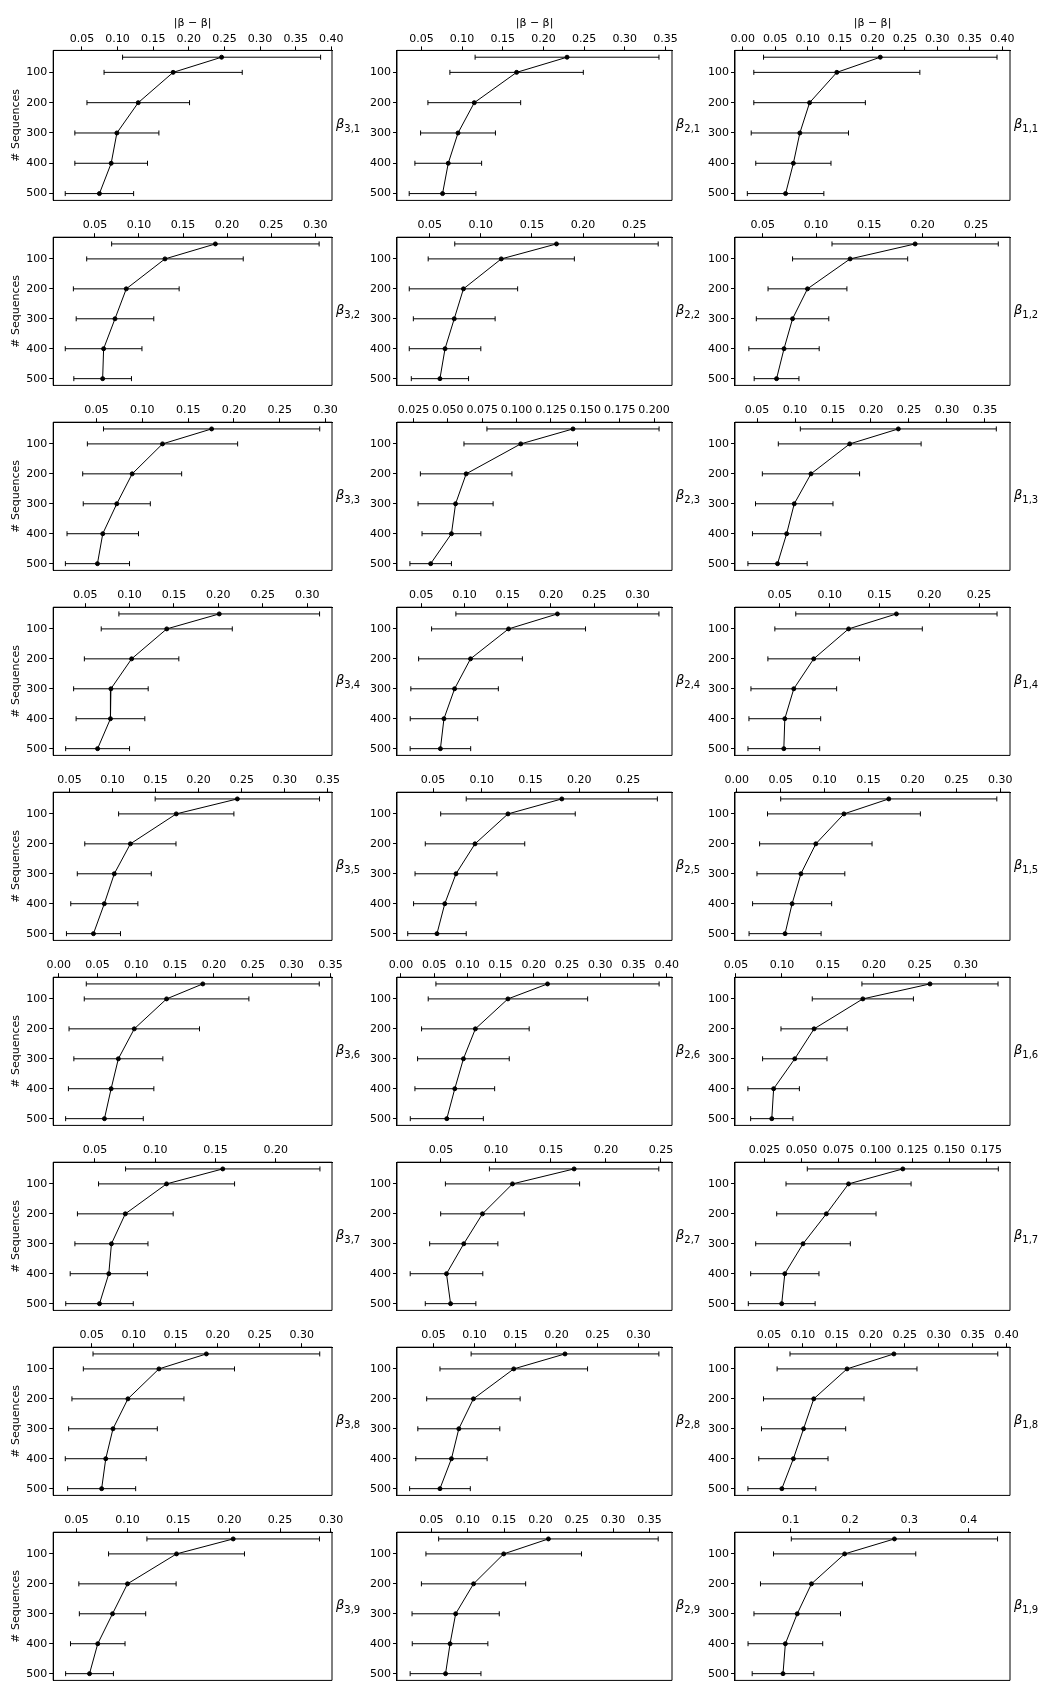 Image resolution: width=1047 pixels, height=1688 pixels. What do you see at coordinates (1026, 1422) in the screenshot?
I see `text: β$_{1,8}$` at bounding box center [1026, 1422].